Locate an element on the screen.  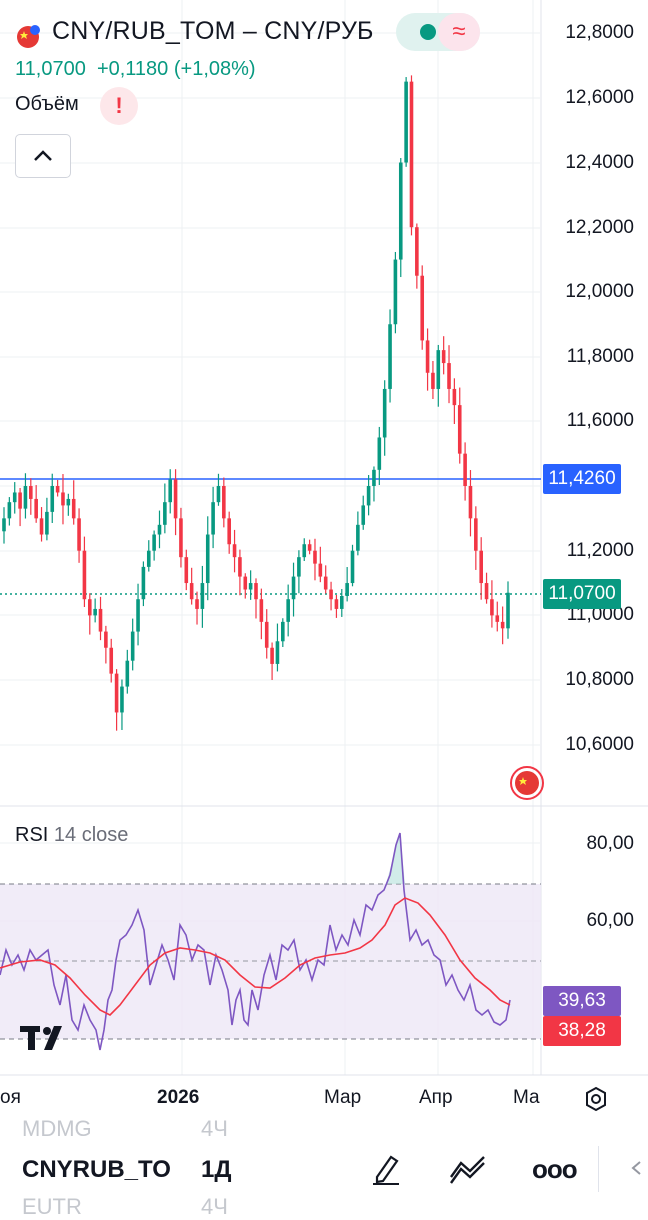
settings-gear-icon is located at coordinates (596, 1099).